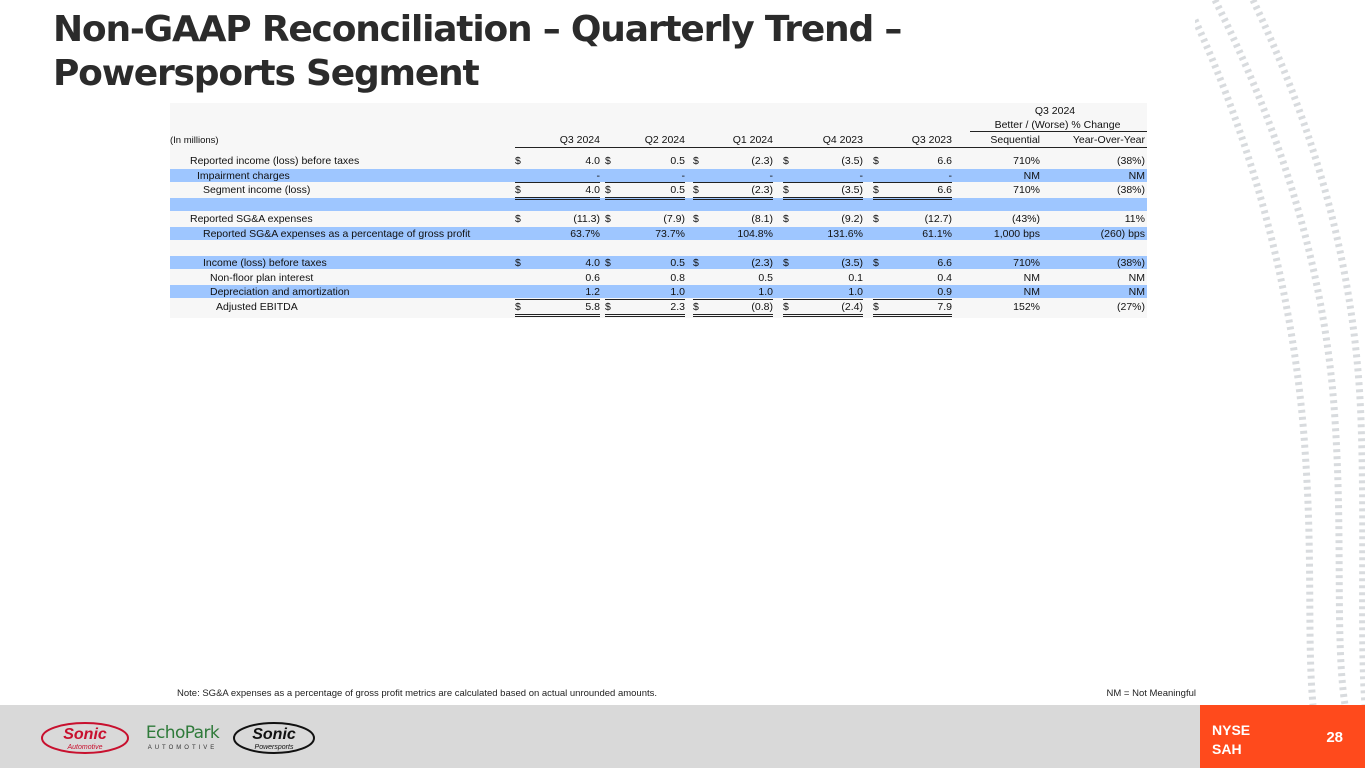 This screenshot has width=1365, height=768. Describe the element at coordinates (585, 234) in the screenshot. I see `row-value: 63.7%` at that location.